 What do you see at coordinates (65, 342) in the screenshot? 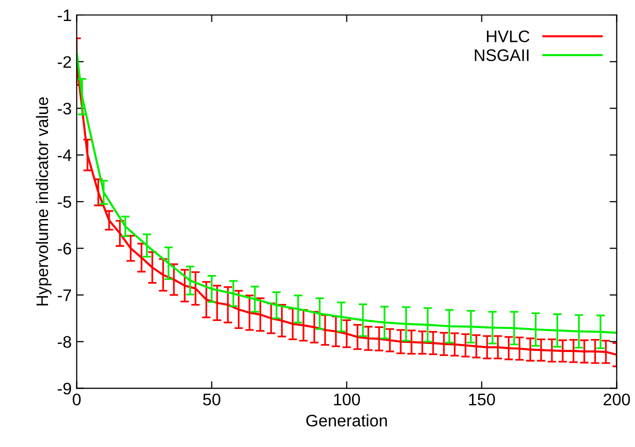
I see `y-tick-label: -8` at bounding box center [65, 342].